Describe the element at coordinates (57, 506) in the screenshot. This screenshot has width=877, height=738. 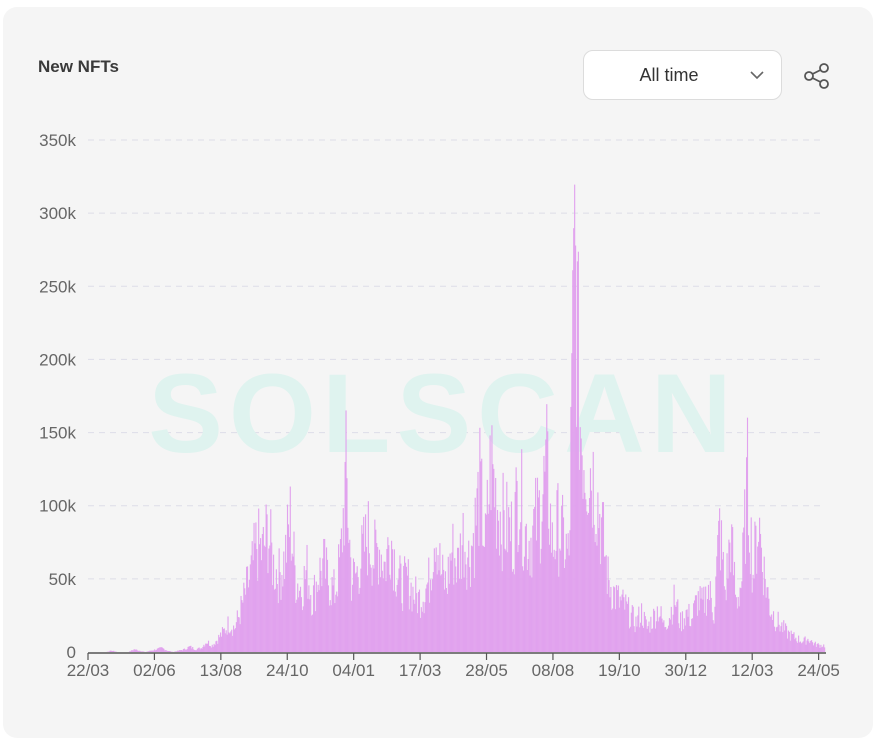
I see `y-tick-label: 100k` at that location.